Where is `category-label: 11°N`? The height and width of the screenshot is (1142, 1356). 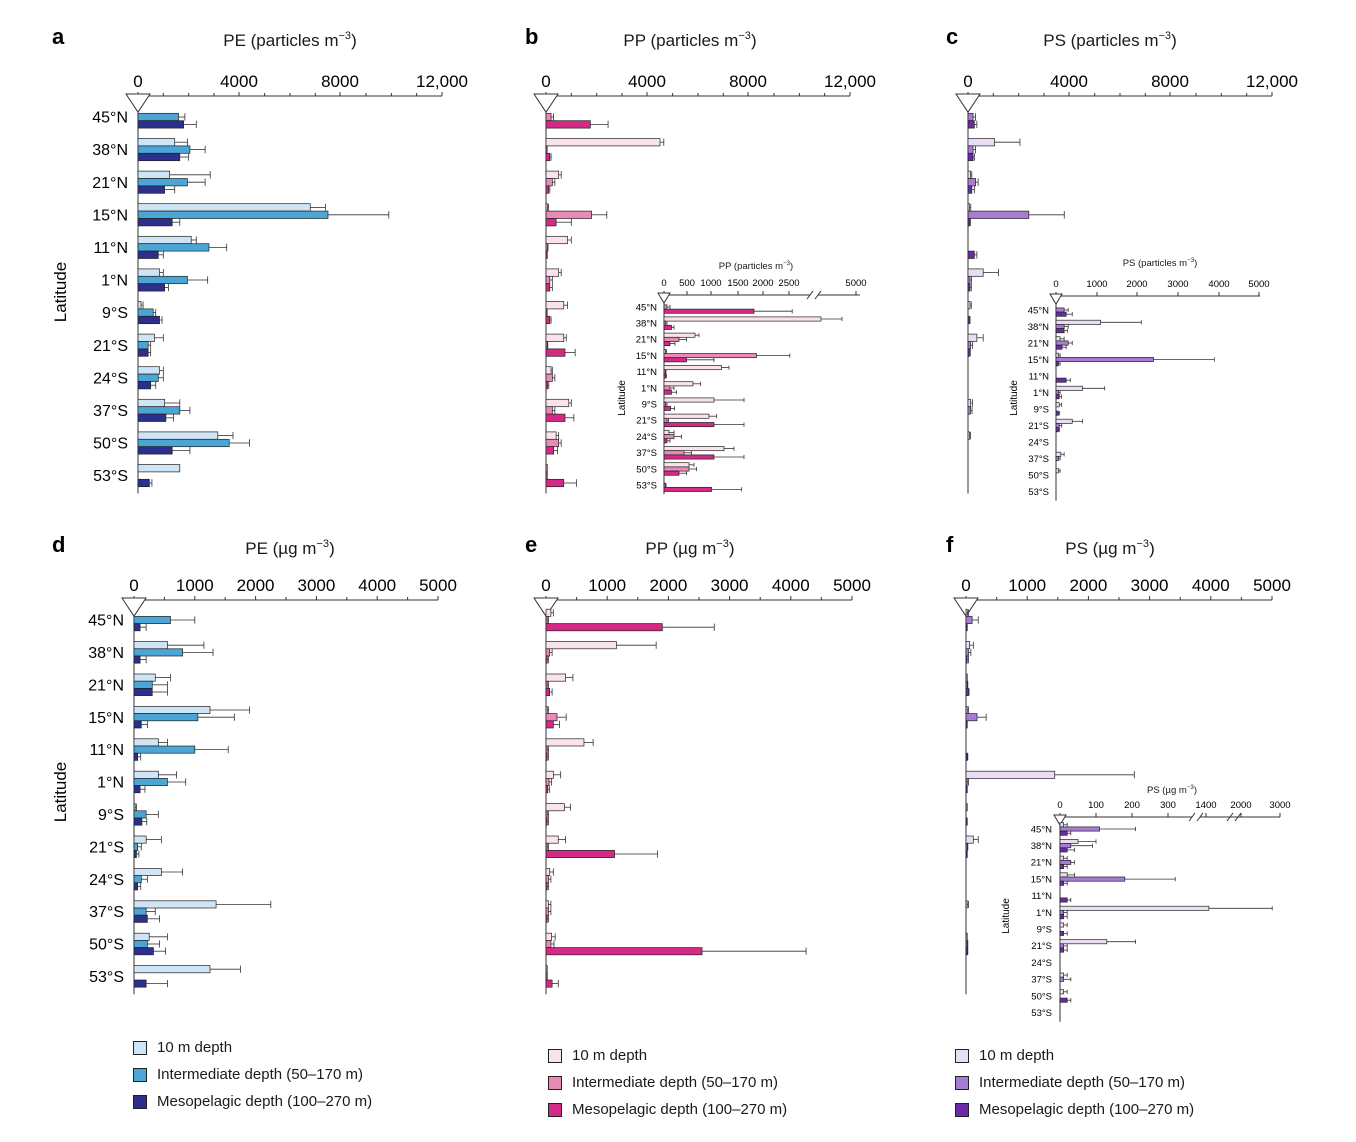
category-label: 11°N is located at coordinates (646, 372).